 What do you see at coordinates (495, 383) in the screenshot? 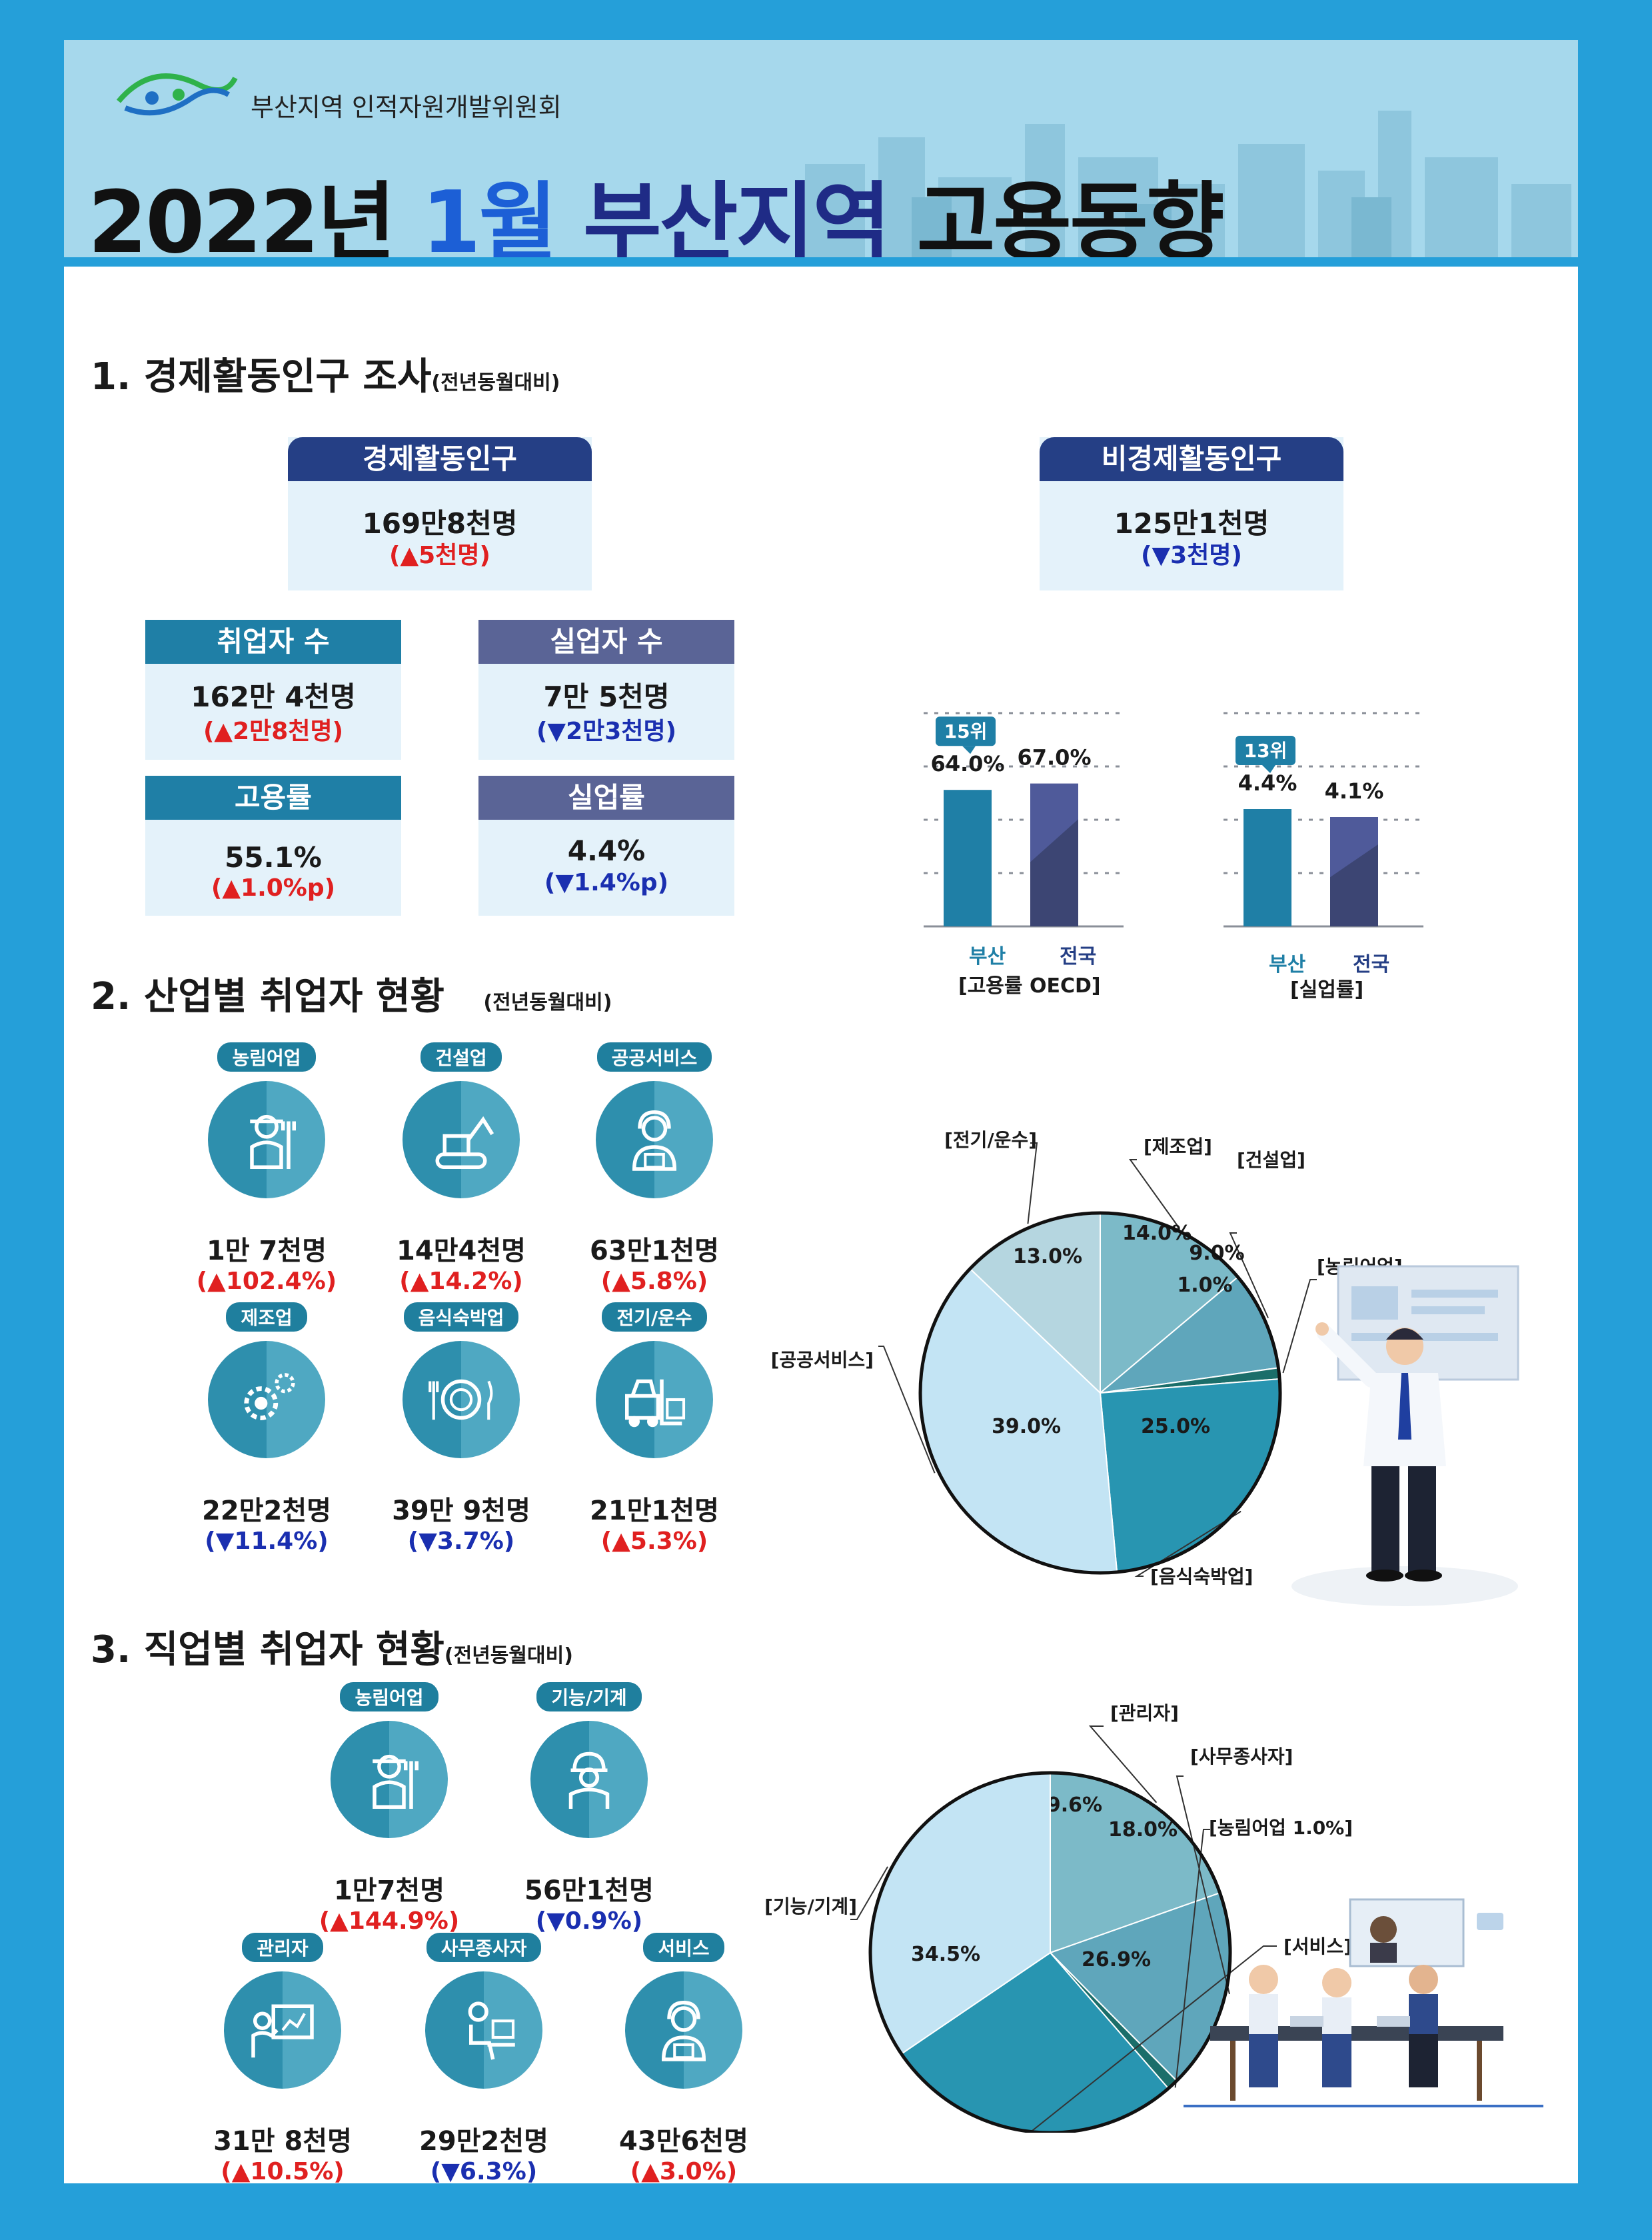
I see `section1-note: (전년동월대비)` at bounding box center [495, 383].